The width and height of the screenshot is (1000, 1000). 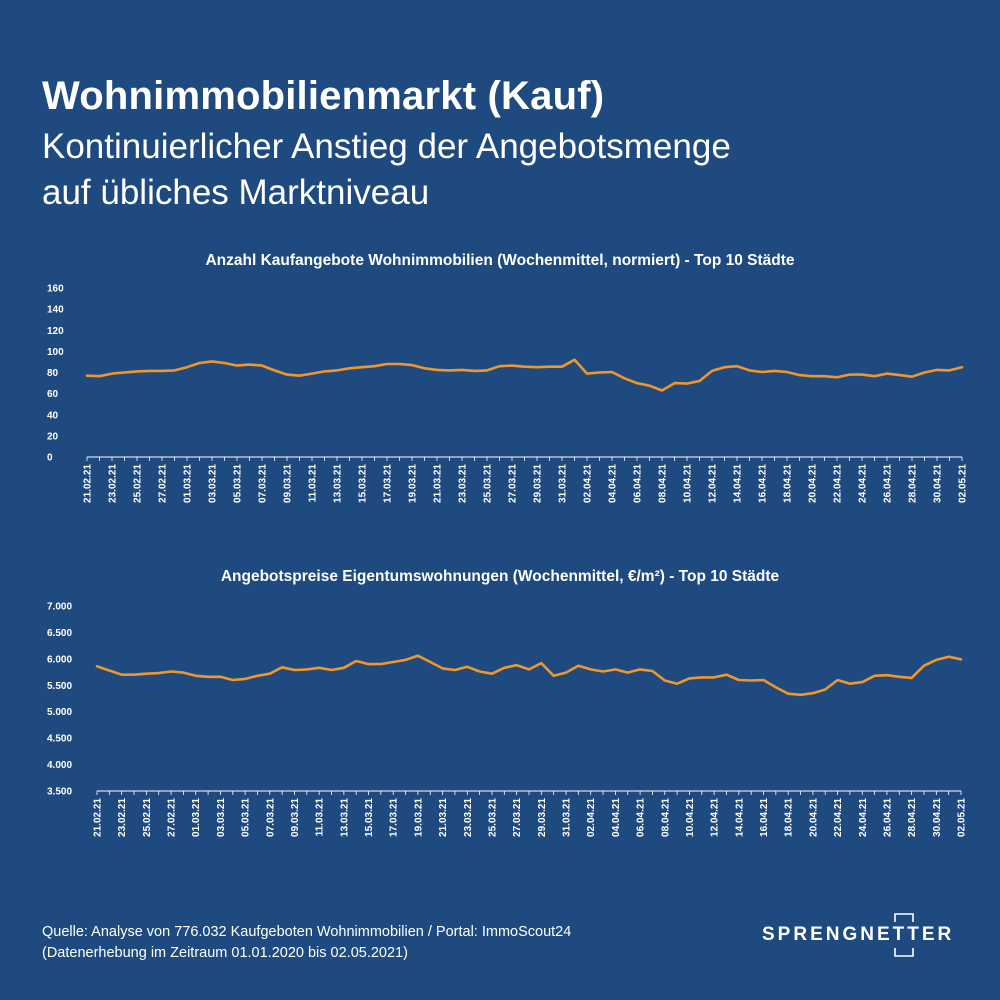 I want to click on chart-2-xtick-label: 12.04.21, so click(x=715, y=817).